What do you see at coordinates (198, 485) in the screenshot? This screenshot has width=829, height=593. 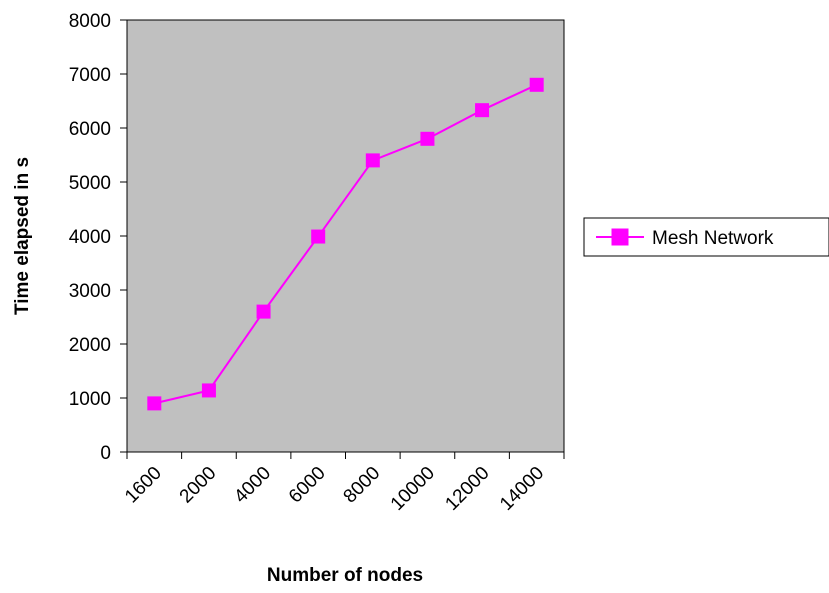 I see `x-tick-label: 2000` at bounding box center [198, 485].